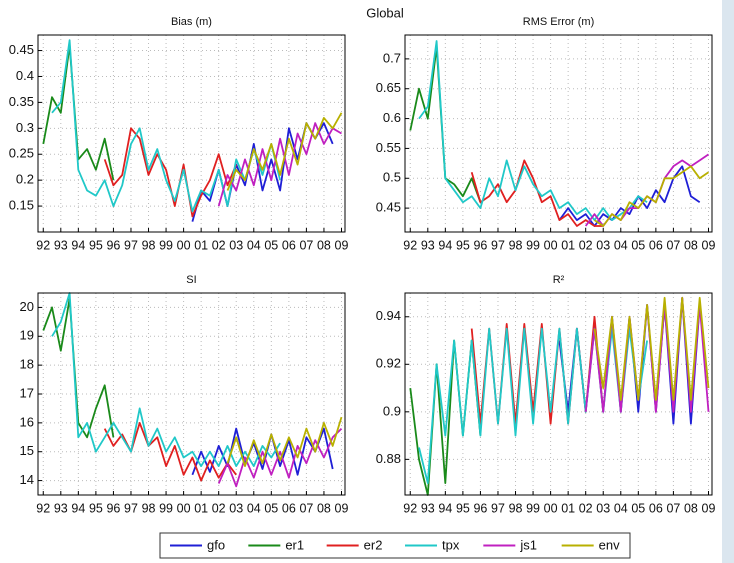 This screenshot has width=734, height=563. Describe the element at coordinates (388, 147) in the screenshot. I see `y-tick-label: 0.55` at that location.